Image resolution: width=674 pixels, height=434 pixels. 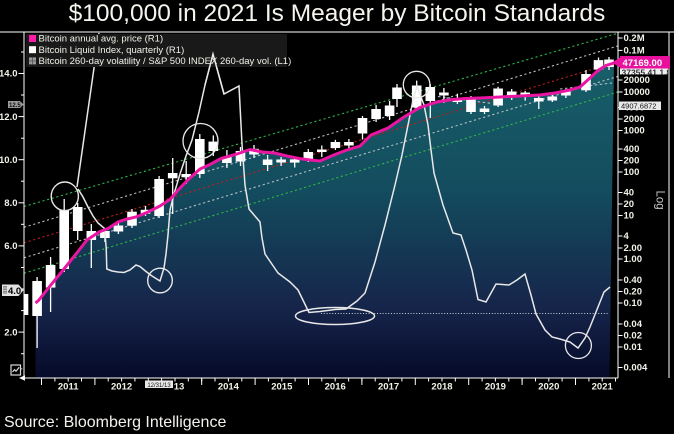 I want to click on svg-text: 12/31/13, so click(x=159, y=386).